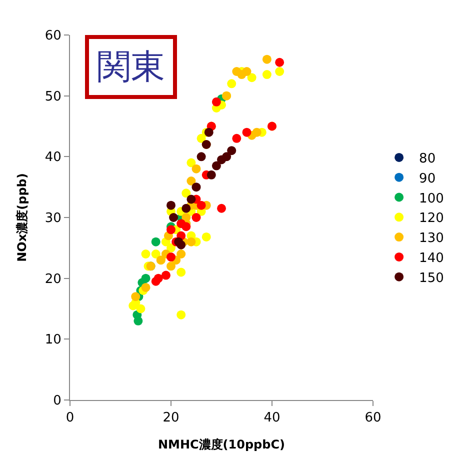 The height and width of the screenshot is (470, 461). Describe the element at coordinates (427, 159) in the screenshot. I see `legend-label: 80` at that location.